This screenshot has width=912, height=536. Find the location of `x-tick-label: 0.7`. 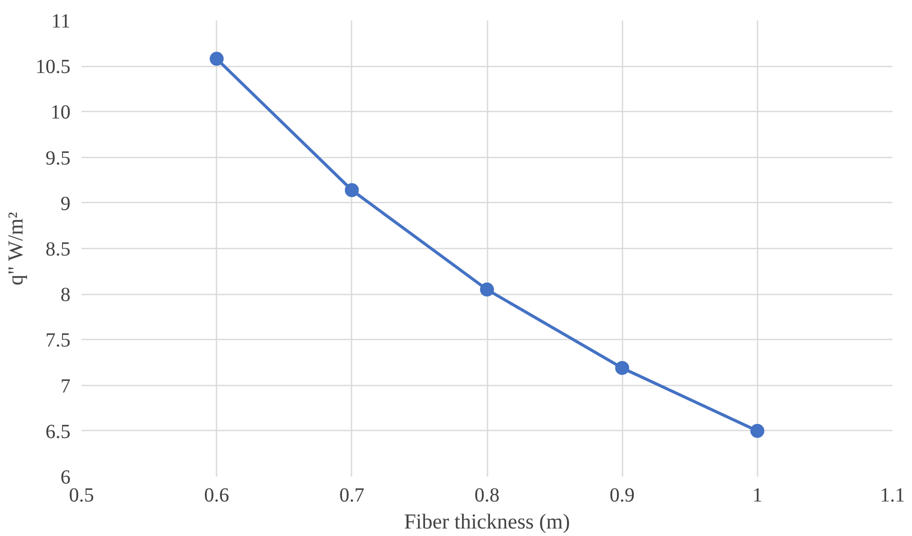

x-tick-label: 0.7 is located at coordinates (351, 495).